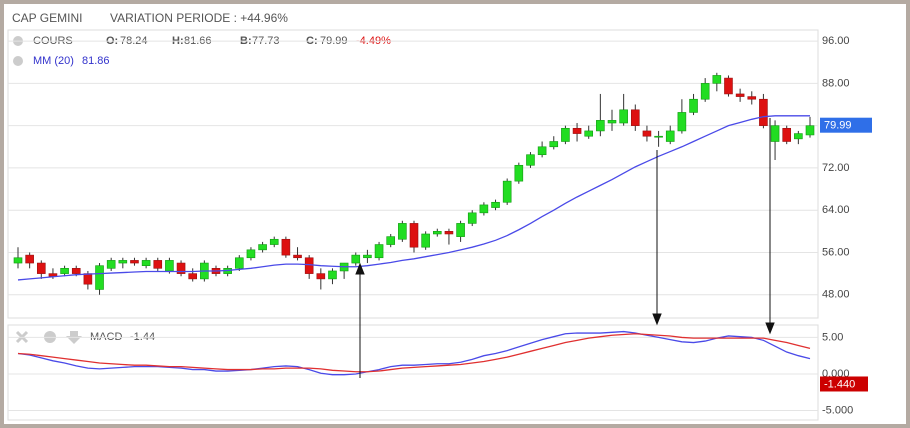 The height and width of the screenshot is (428, 910). What do you see at coordinates (836, 252) in the screenshot?
I see `y-tick-label: 56.00` at bounding box center [836, 252].